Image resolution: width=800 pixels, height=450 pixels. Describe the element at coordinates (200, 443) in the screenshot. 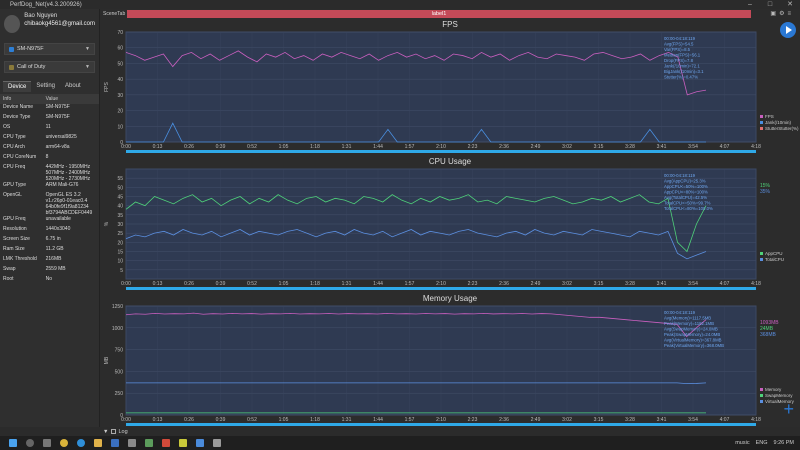

I see `perfdog-icon` at that location.